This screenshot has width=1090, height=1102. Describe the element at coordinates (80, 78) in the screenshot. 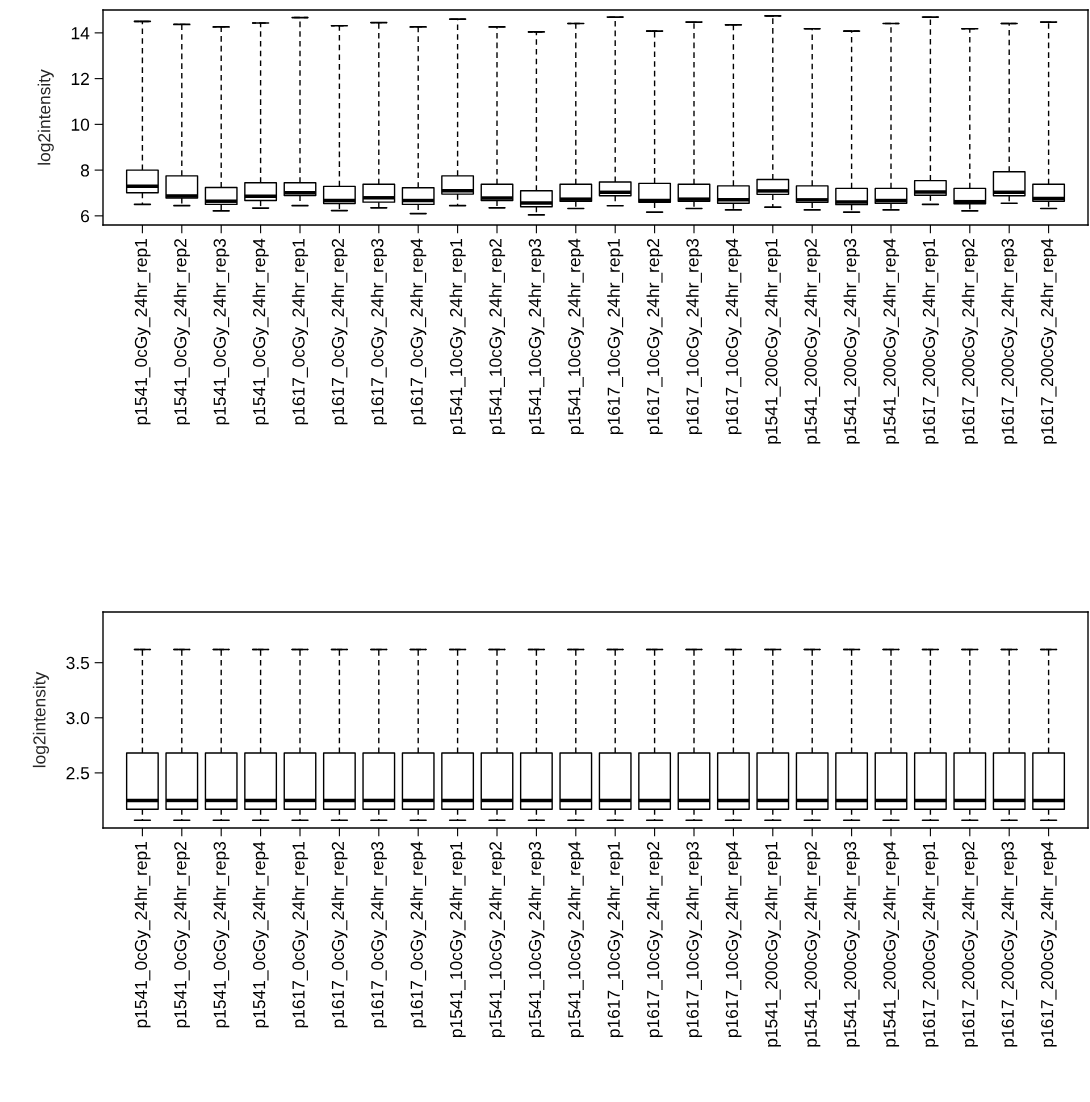

I see `y-tick-label: 12` at that location.